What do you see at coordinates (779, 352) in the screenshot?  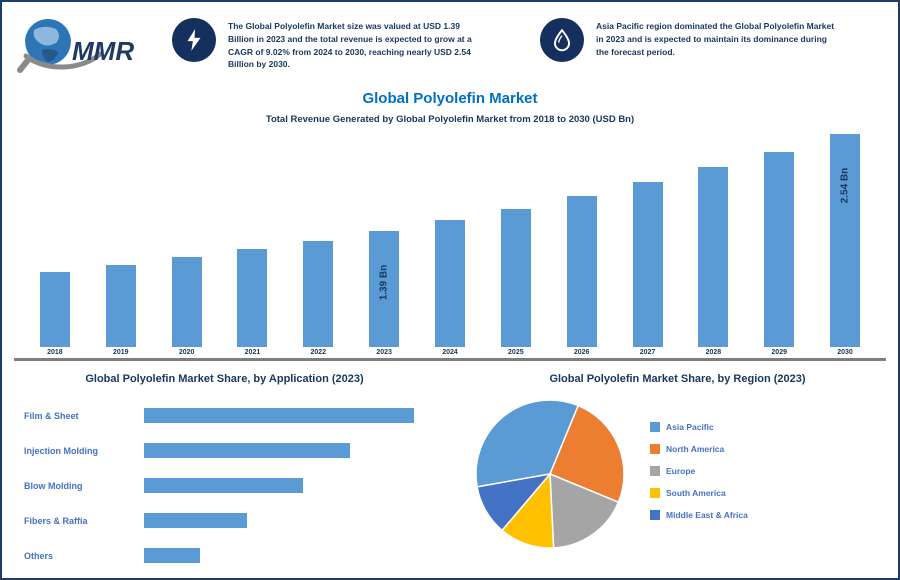 I see `x-axis-year: 2029` at bounding box center [779, 352].